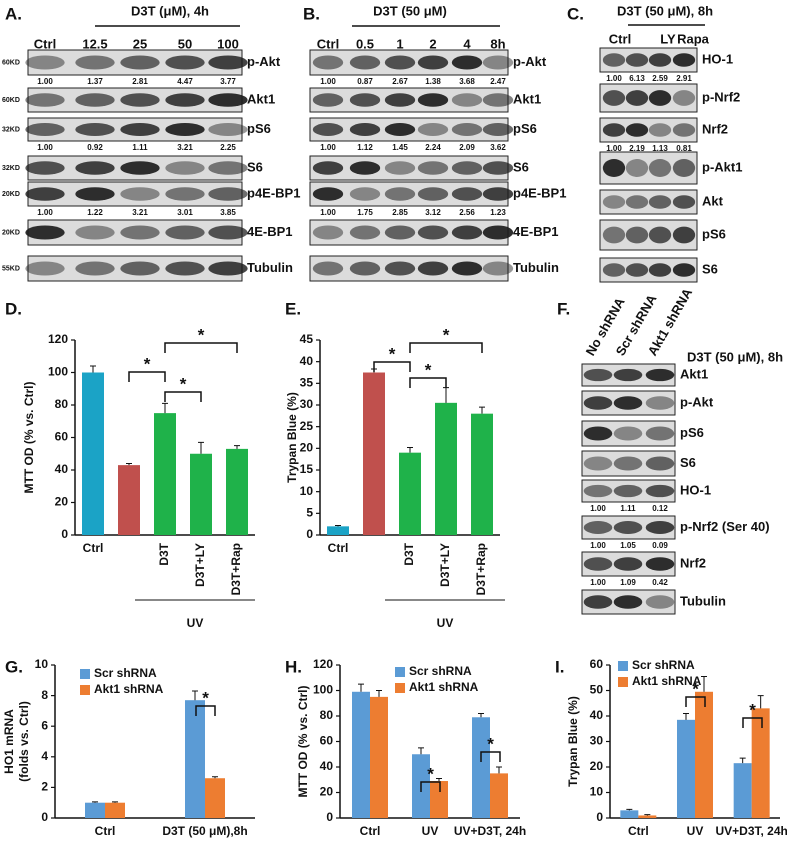 The image size is (787, 845). I want to click on row-label: p-Akt1, so click(722, 166).